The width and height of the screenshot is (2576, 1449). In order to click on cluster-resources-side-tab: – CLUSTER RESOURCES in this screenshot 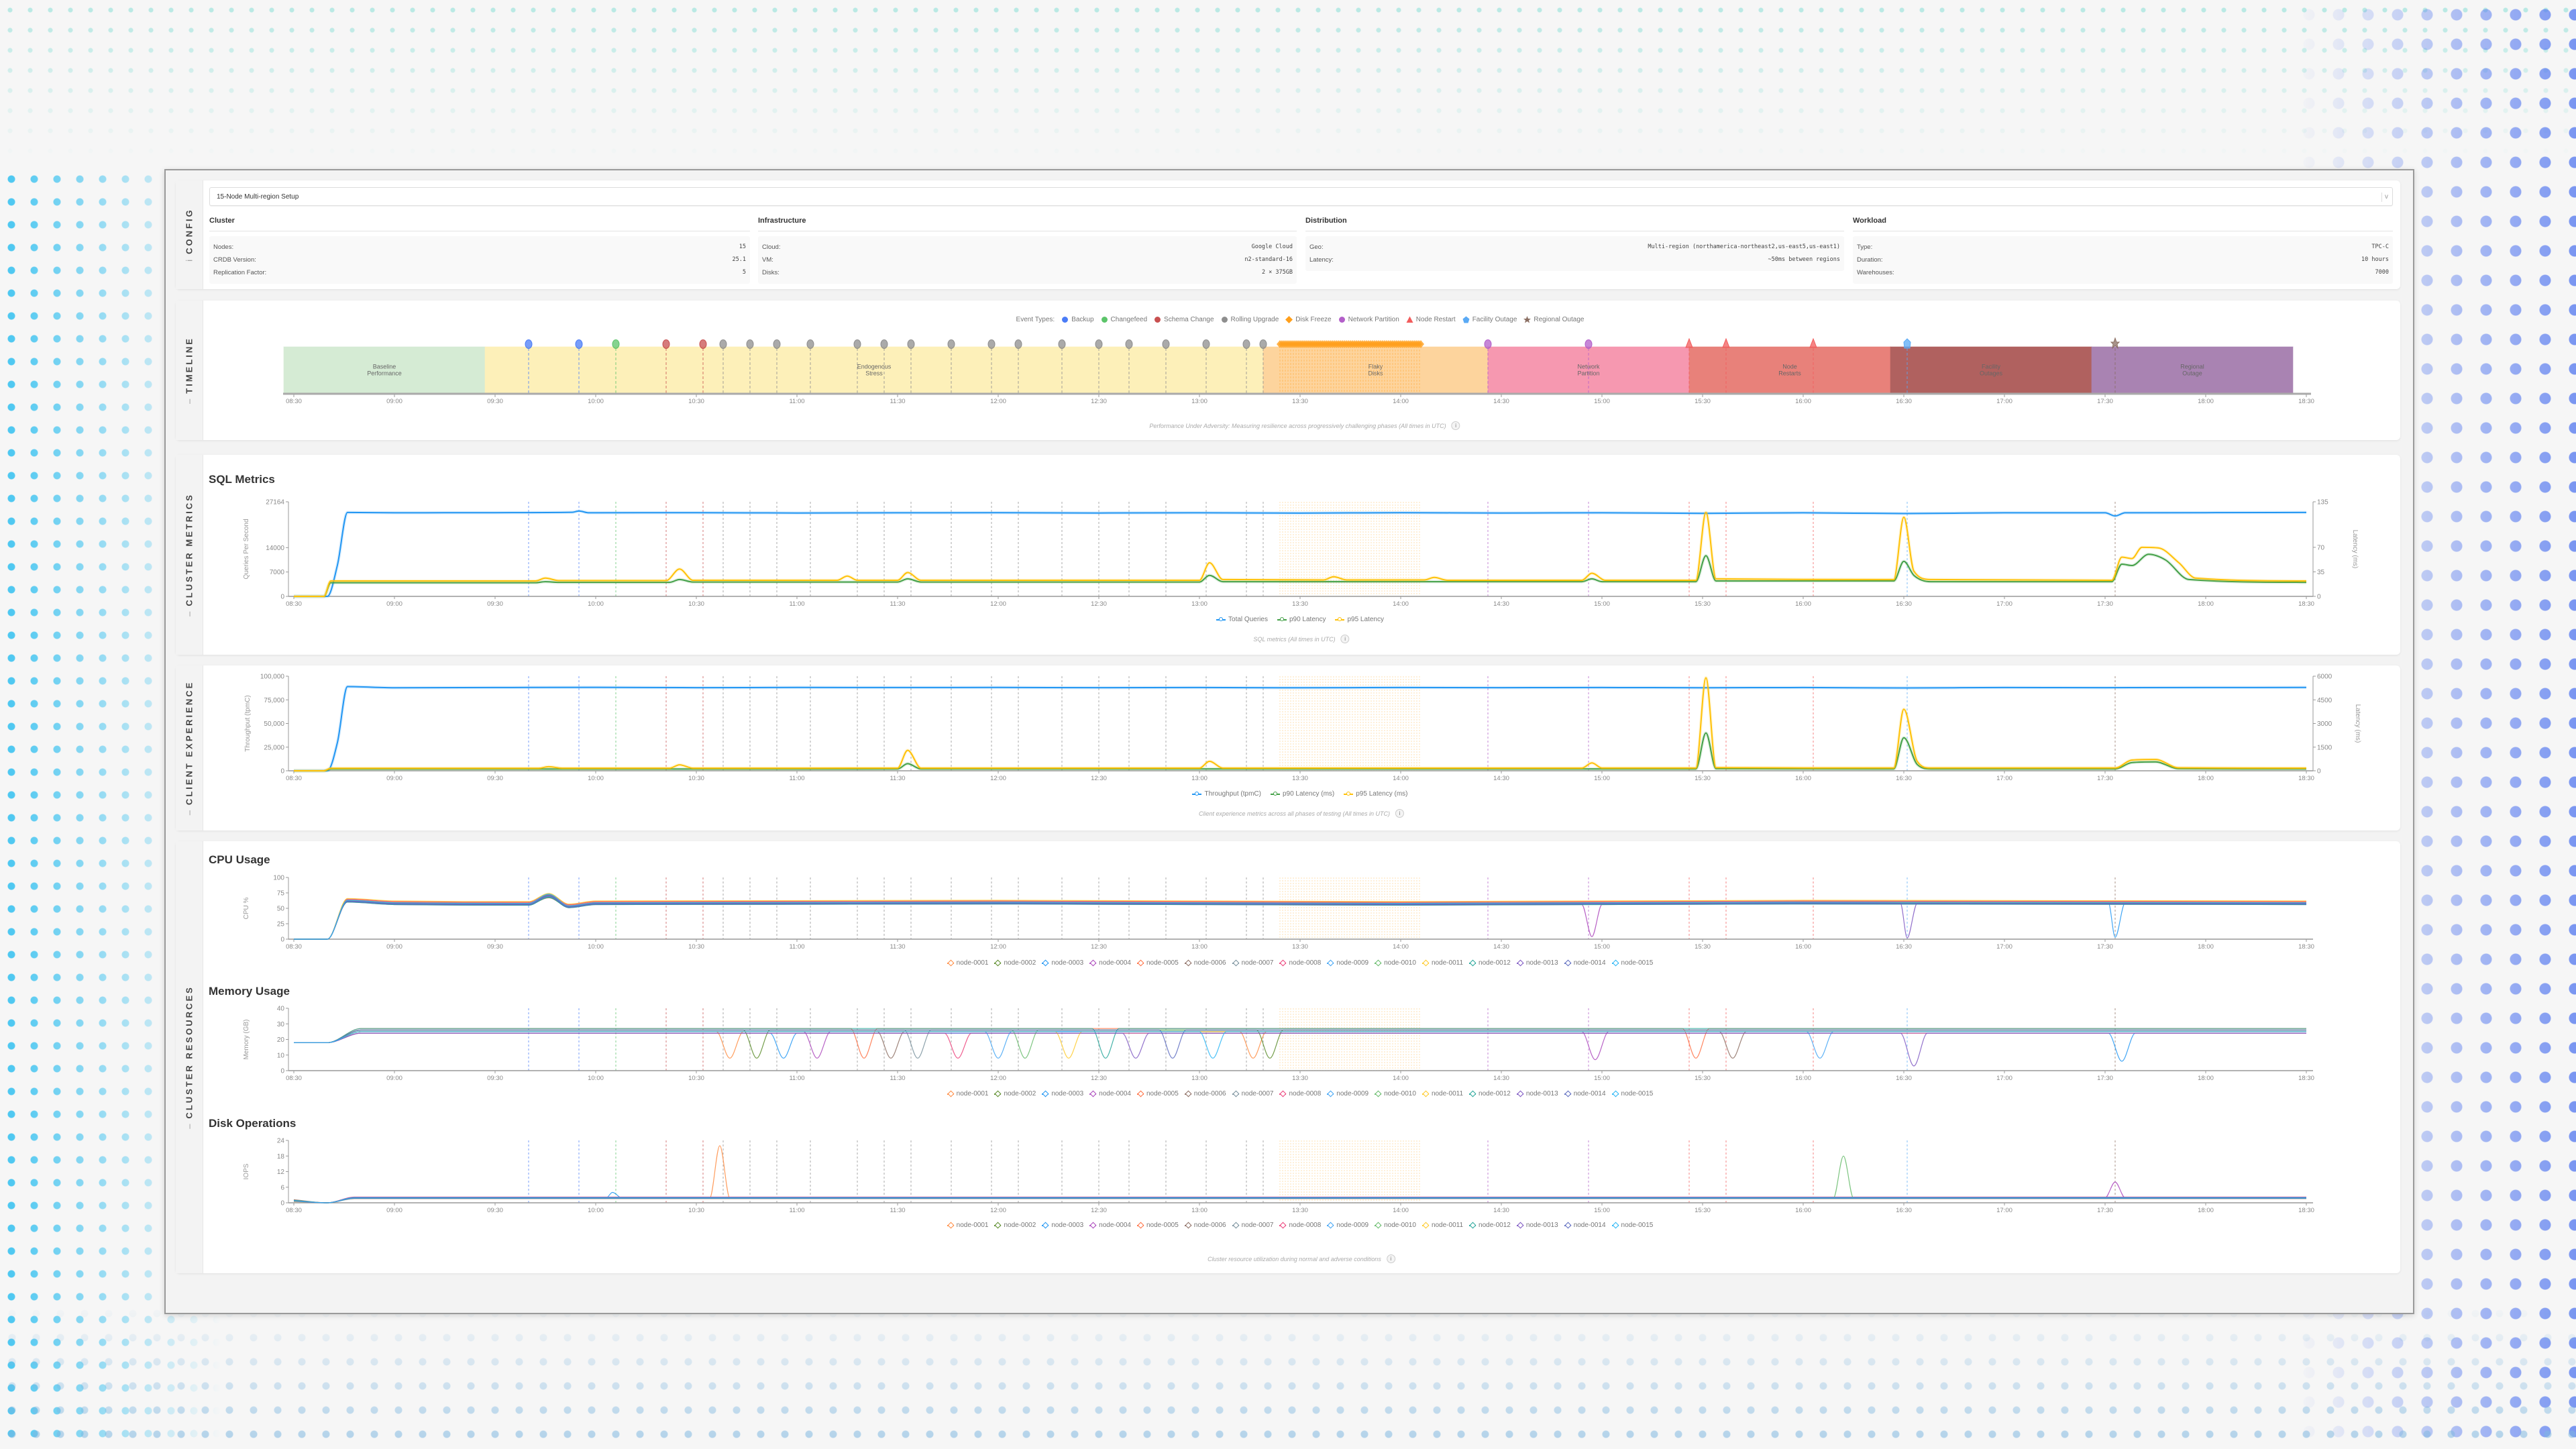, I will do `click(189, 1057)`.